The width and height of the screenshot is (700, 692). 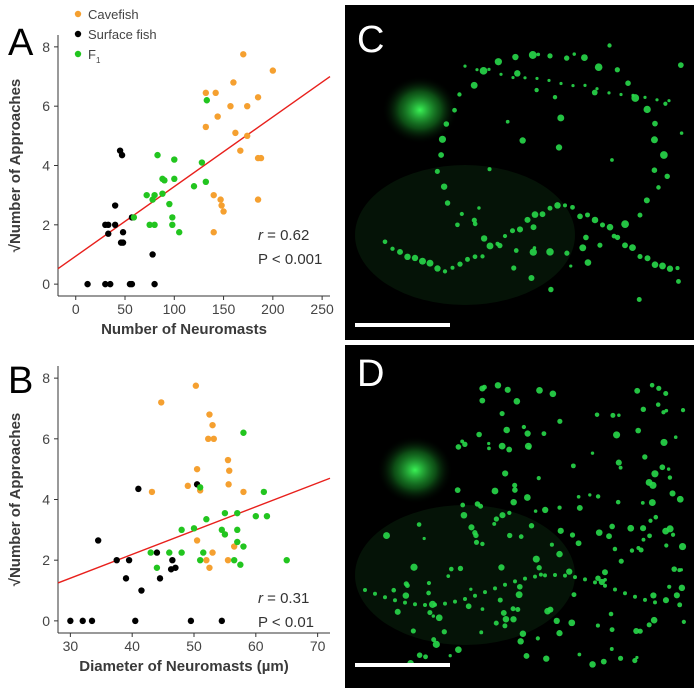 I want to click on p-value-label: P < 0.001, so click(x=290, y=259).